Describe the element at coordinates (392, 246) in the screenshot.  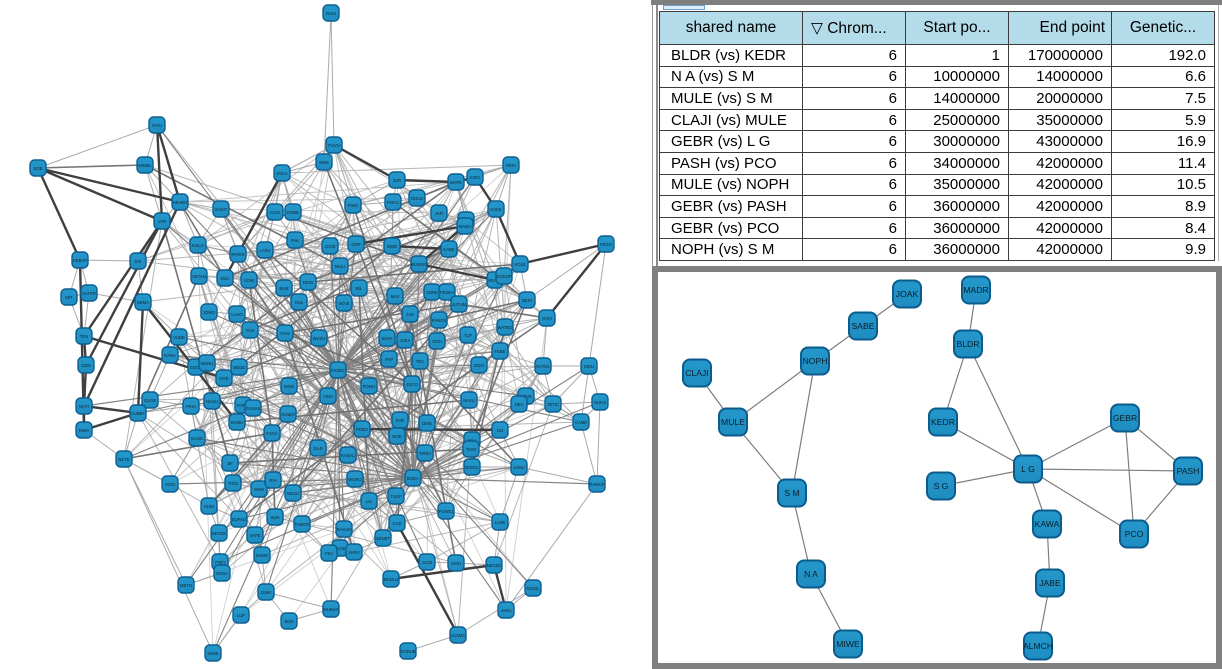
I see `svg-text: WOD` at that location.